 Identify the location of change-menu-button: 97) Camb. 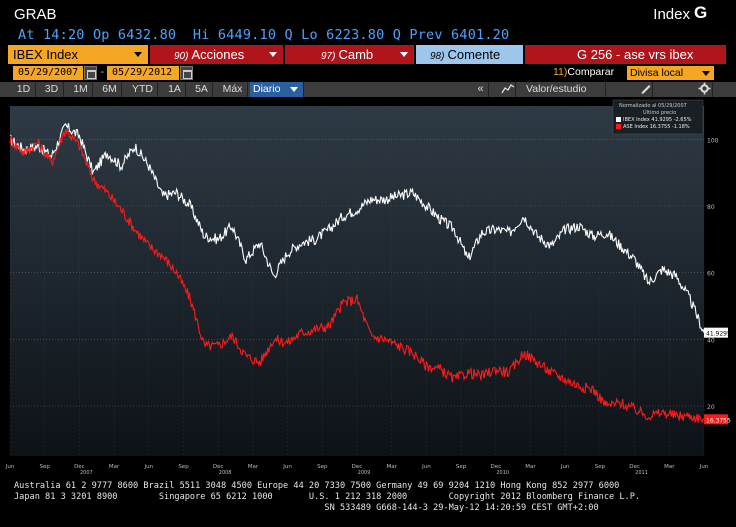
(349, 54).